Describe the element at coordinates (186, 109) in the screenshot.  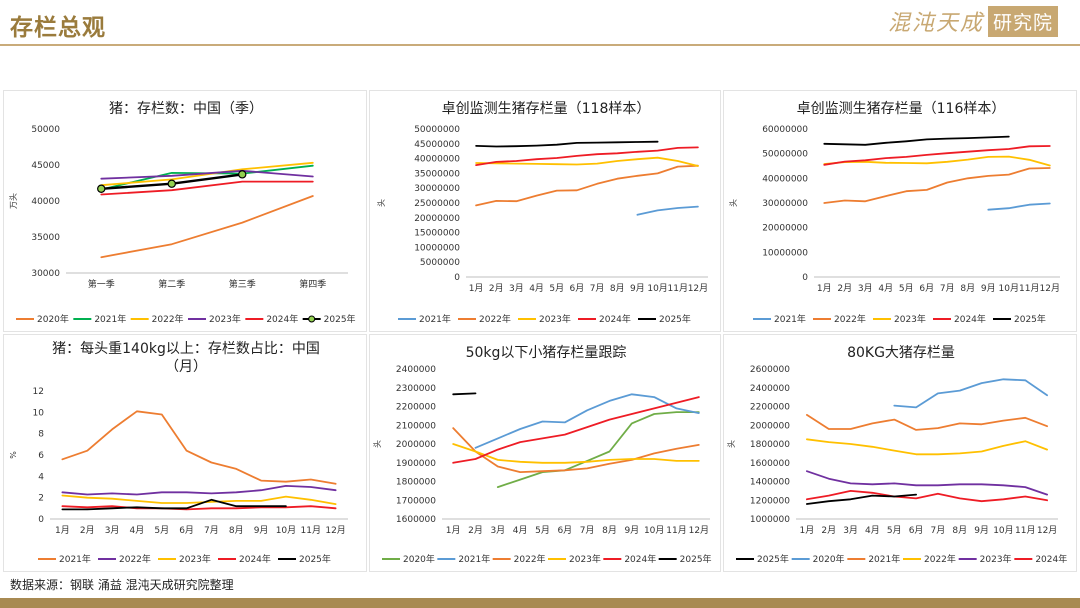
I see `chart-title: 猪：存栏数：中国（季）` at that location.